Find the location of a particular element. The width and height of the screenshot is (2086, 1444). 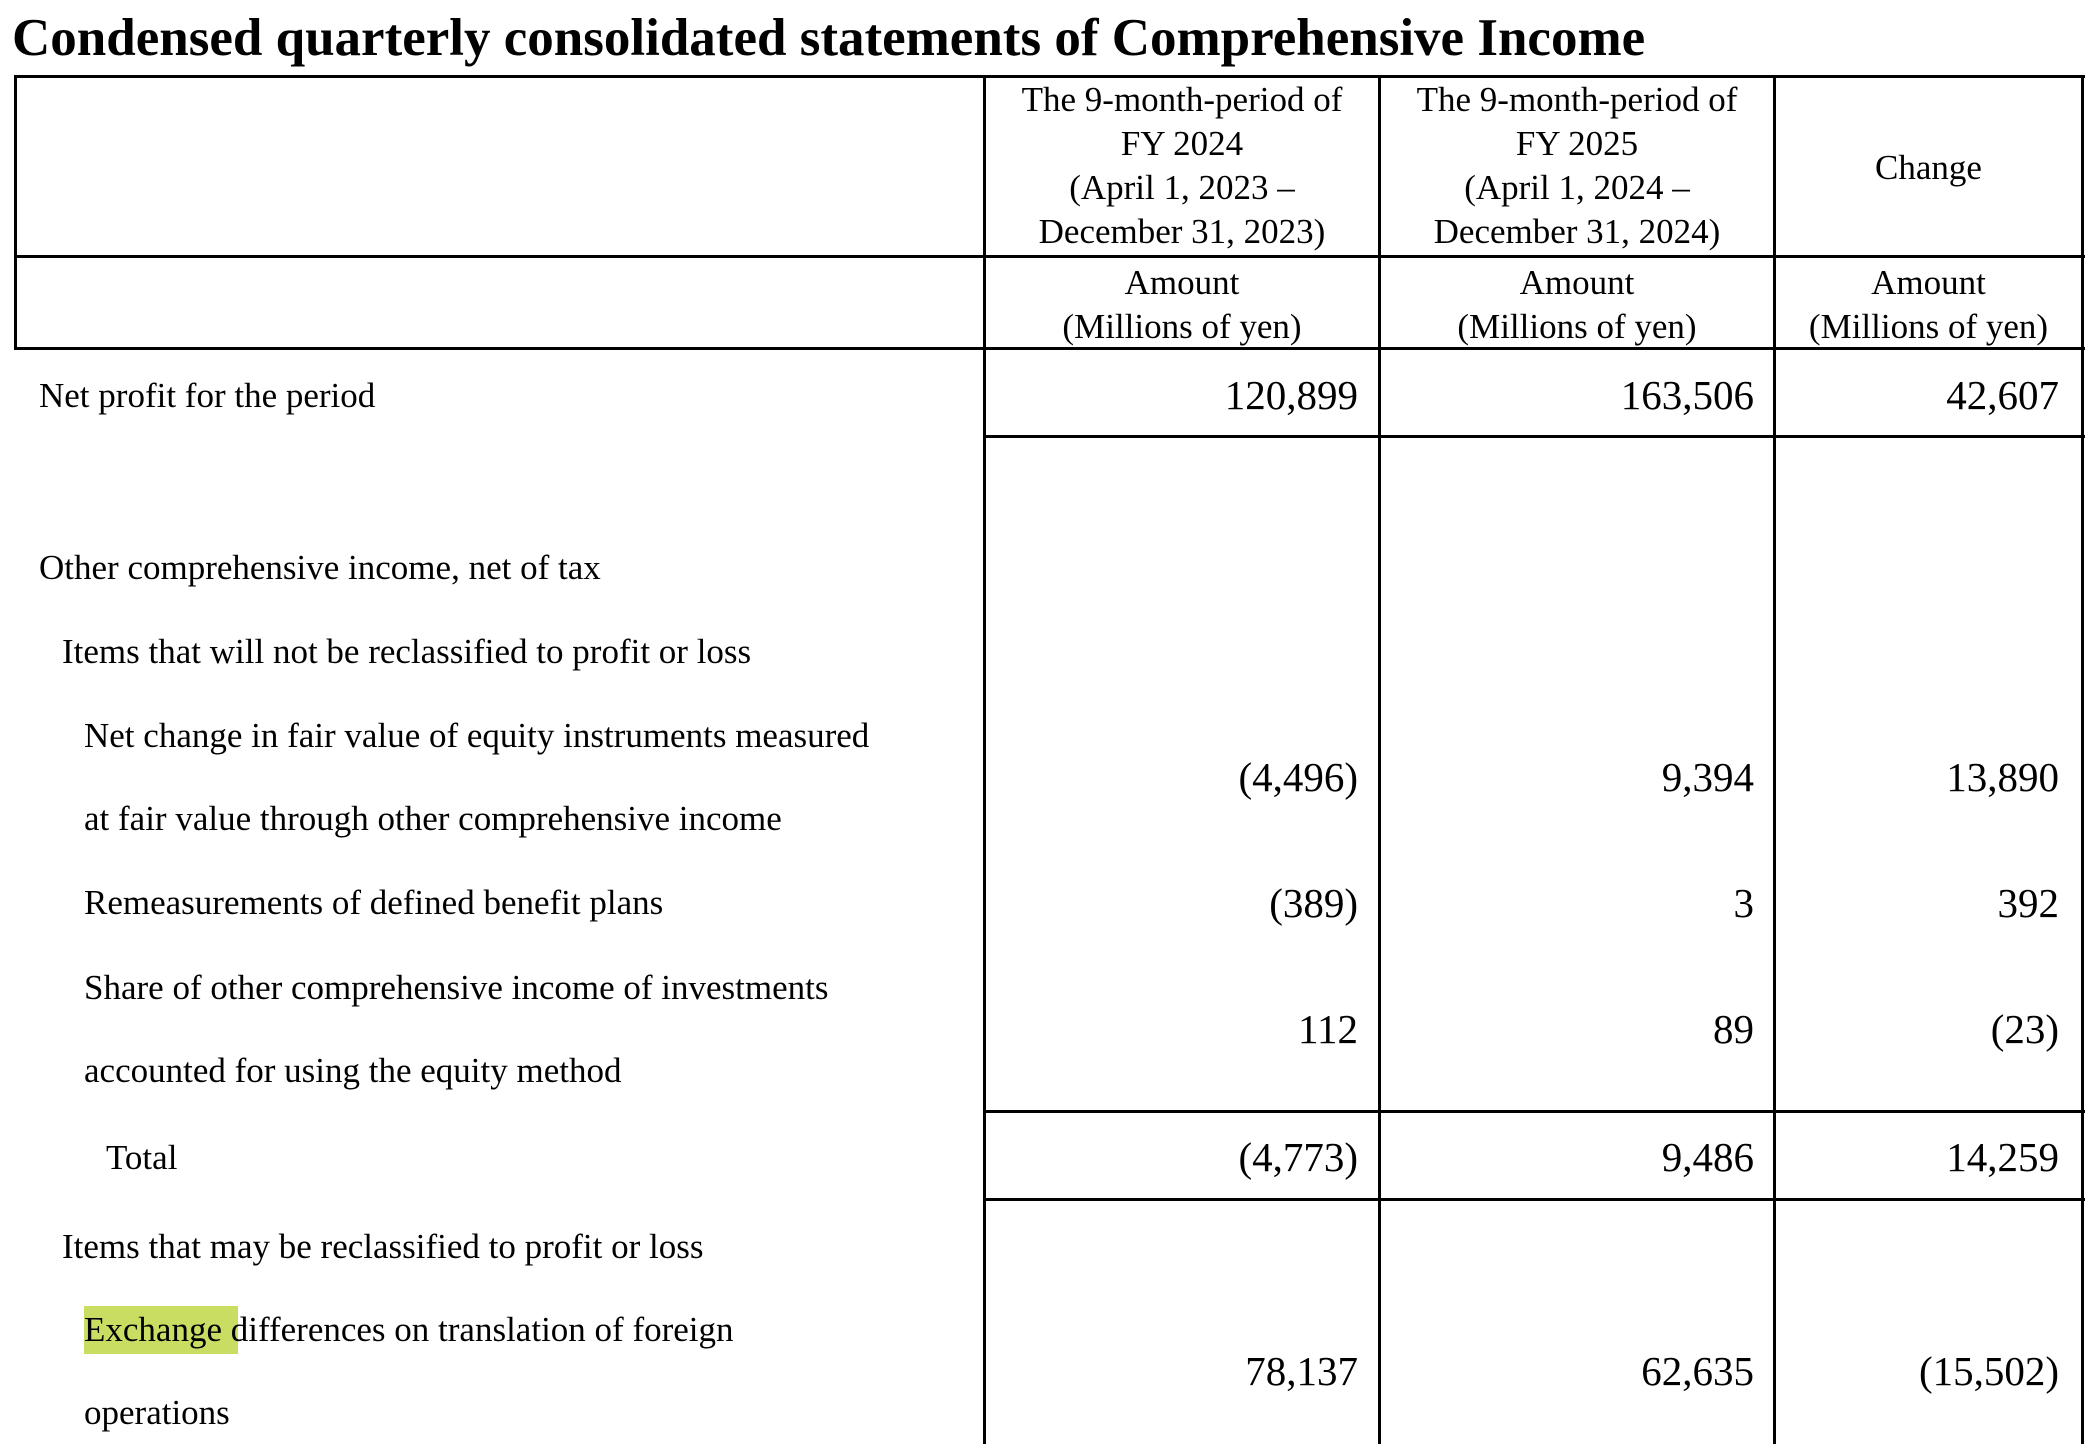

row-label-exchange-cont: operations is located at coordinates (157, 1412).